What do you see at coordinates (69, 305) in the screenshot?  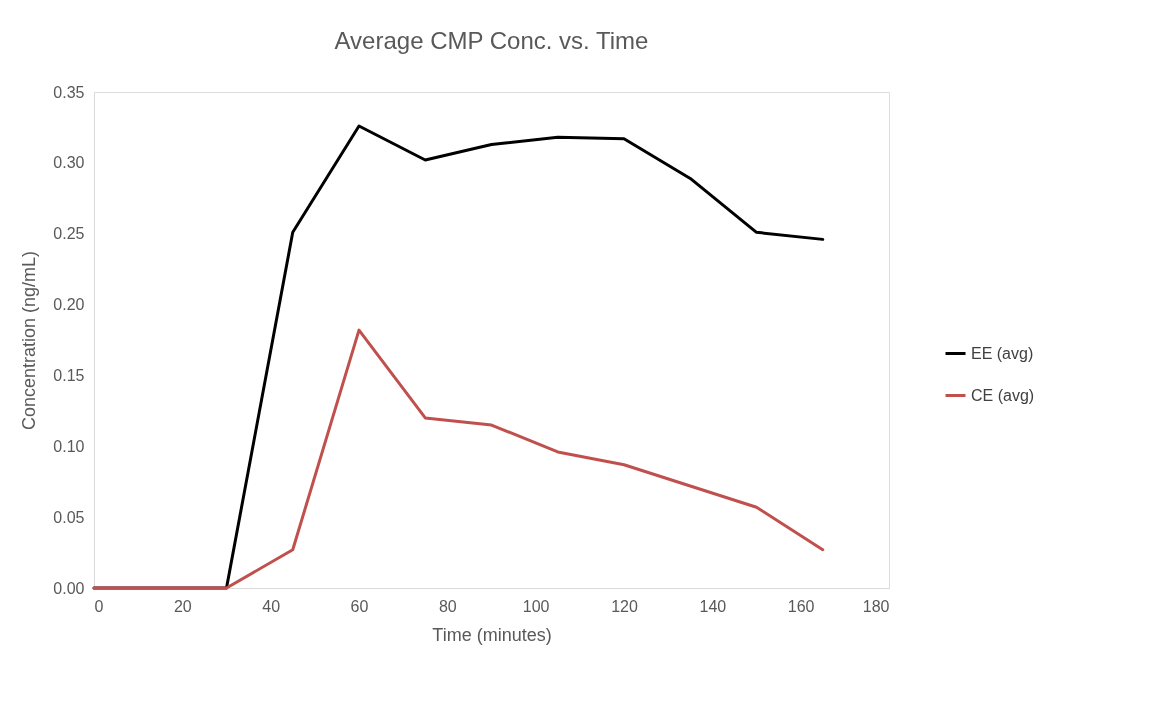 I see `y-tick-label: 0.20` at bounding box center [69, 305].